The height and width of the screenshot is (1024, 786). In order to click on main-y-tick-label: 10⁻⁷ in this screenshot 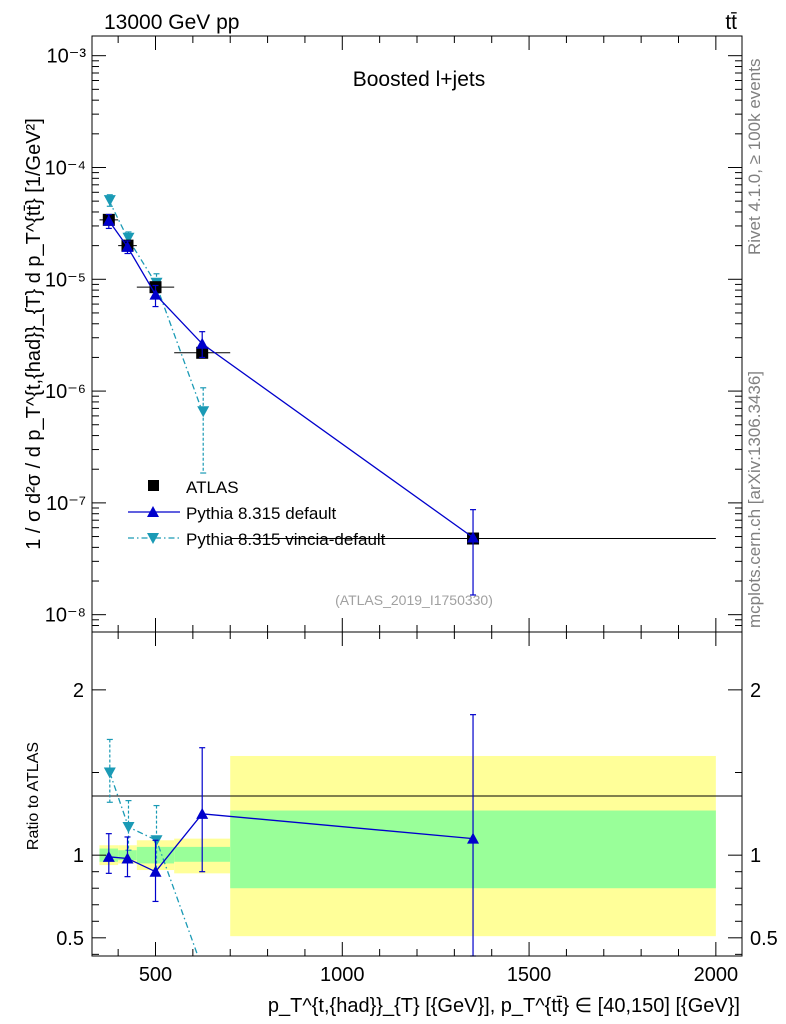, I will do `click(66, 504)`.